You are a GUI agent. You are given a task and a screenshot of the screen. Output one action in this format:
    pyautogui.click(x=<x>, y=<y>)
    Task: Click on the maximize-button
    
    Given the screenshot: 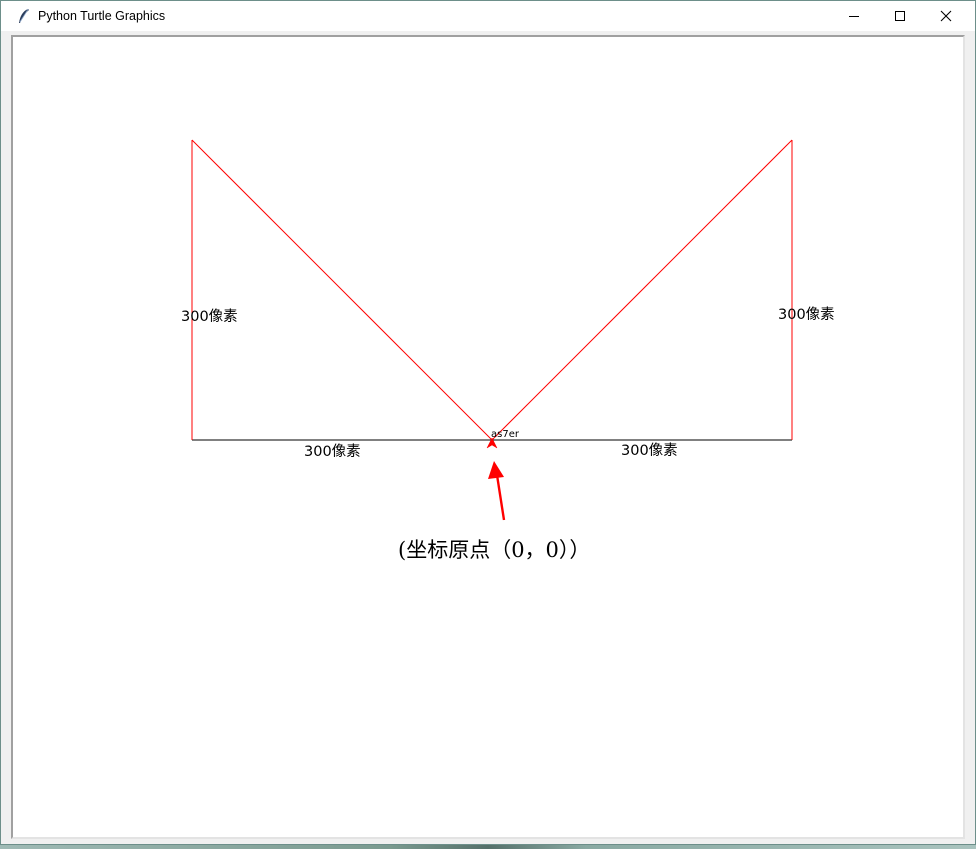 What is the action you would take?
    pyautogui.click(x=900, y=16)
    